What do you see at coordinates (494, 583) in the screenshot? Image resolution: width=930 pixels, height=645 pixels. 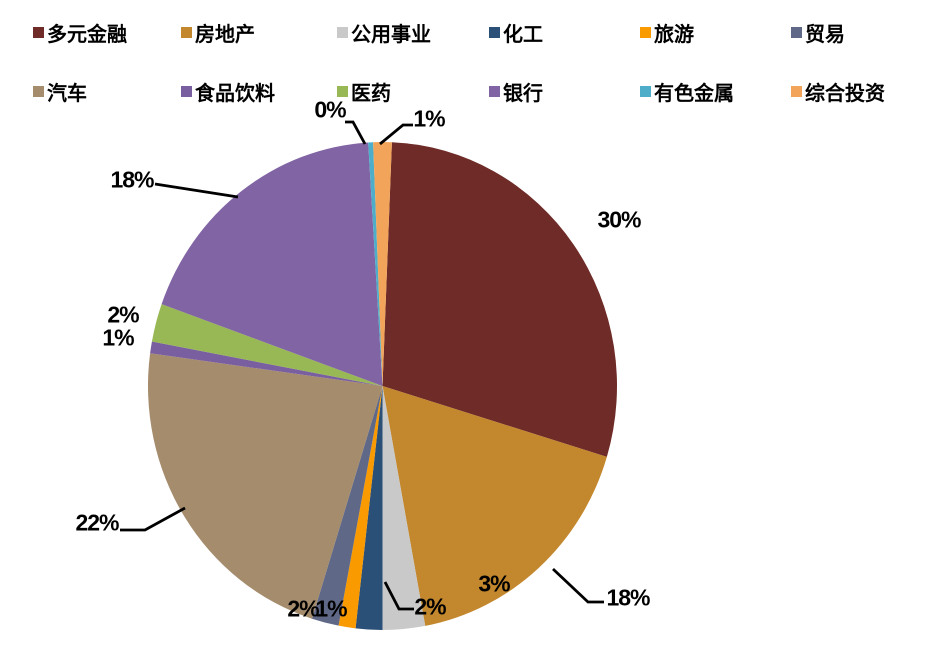 I see `data-label-公用事业: 3%` at bounding box center [494, 583].